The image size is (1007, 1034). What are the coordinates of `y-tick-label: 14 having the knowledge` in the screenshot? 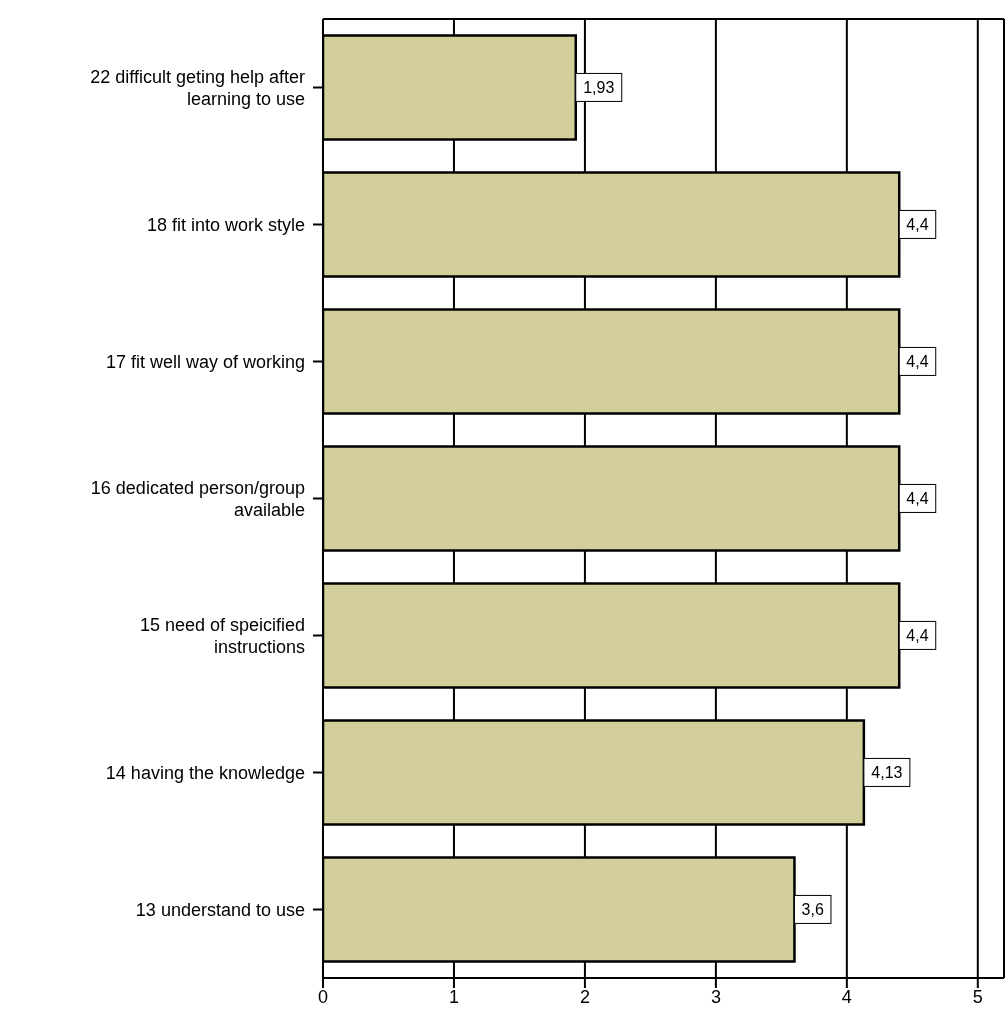 It's located at (205, 772).